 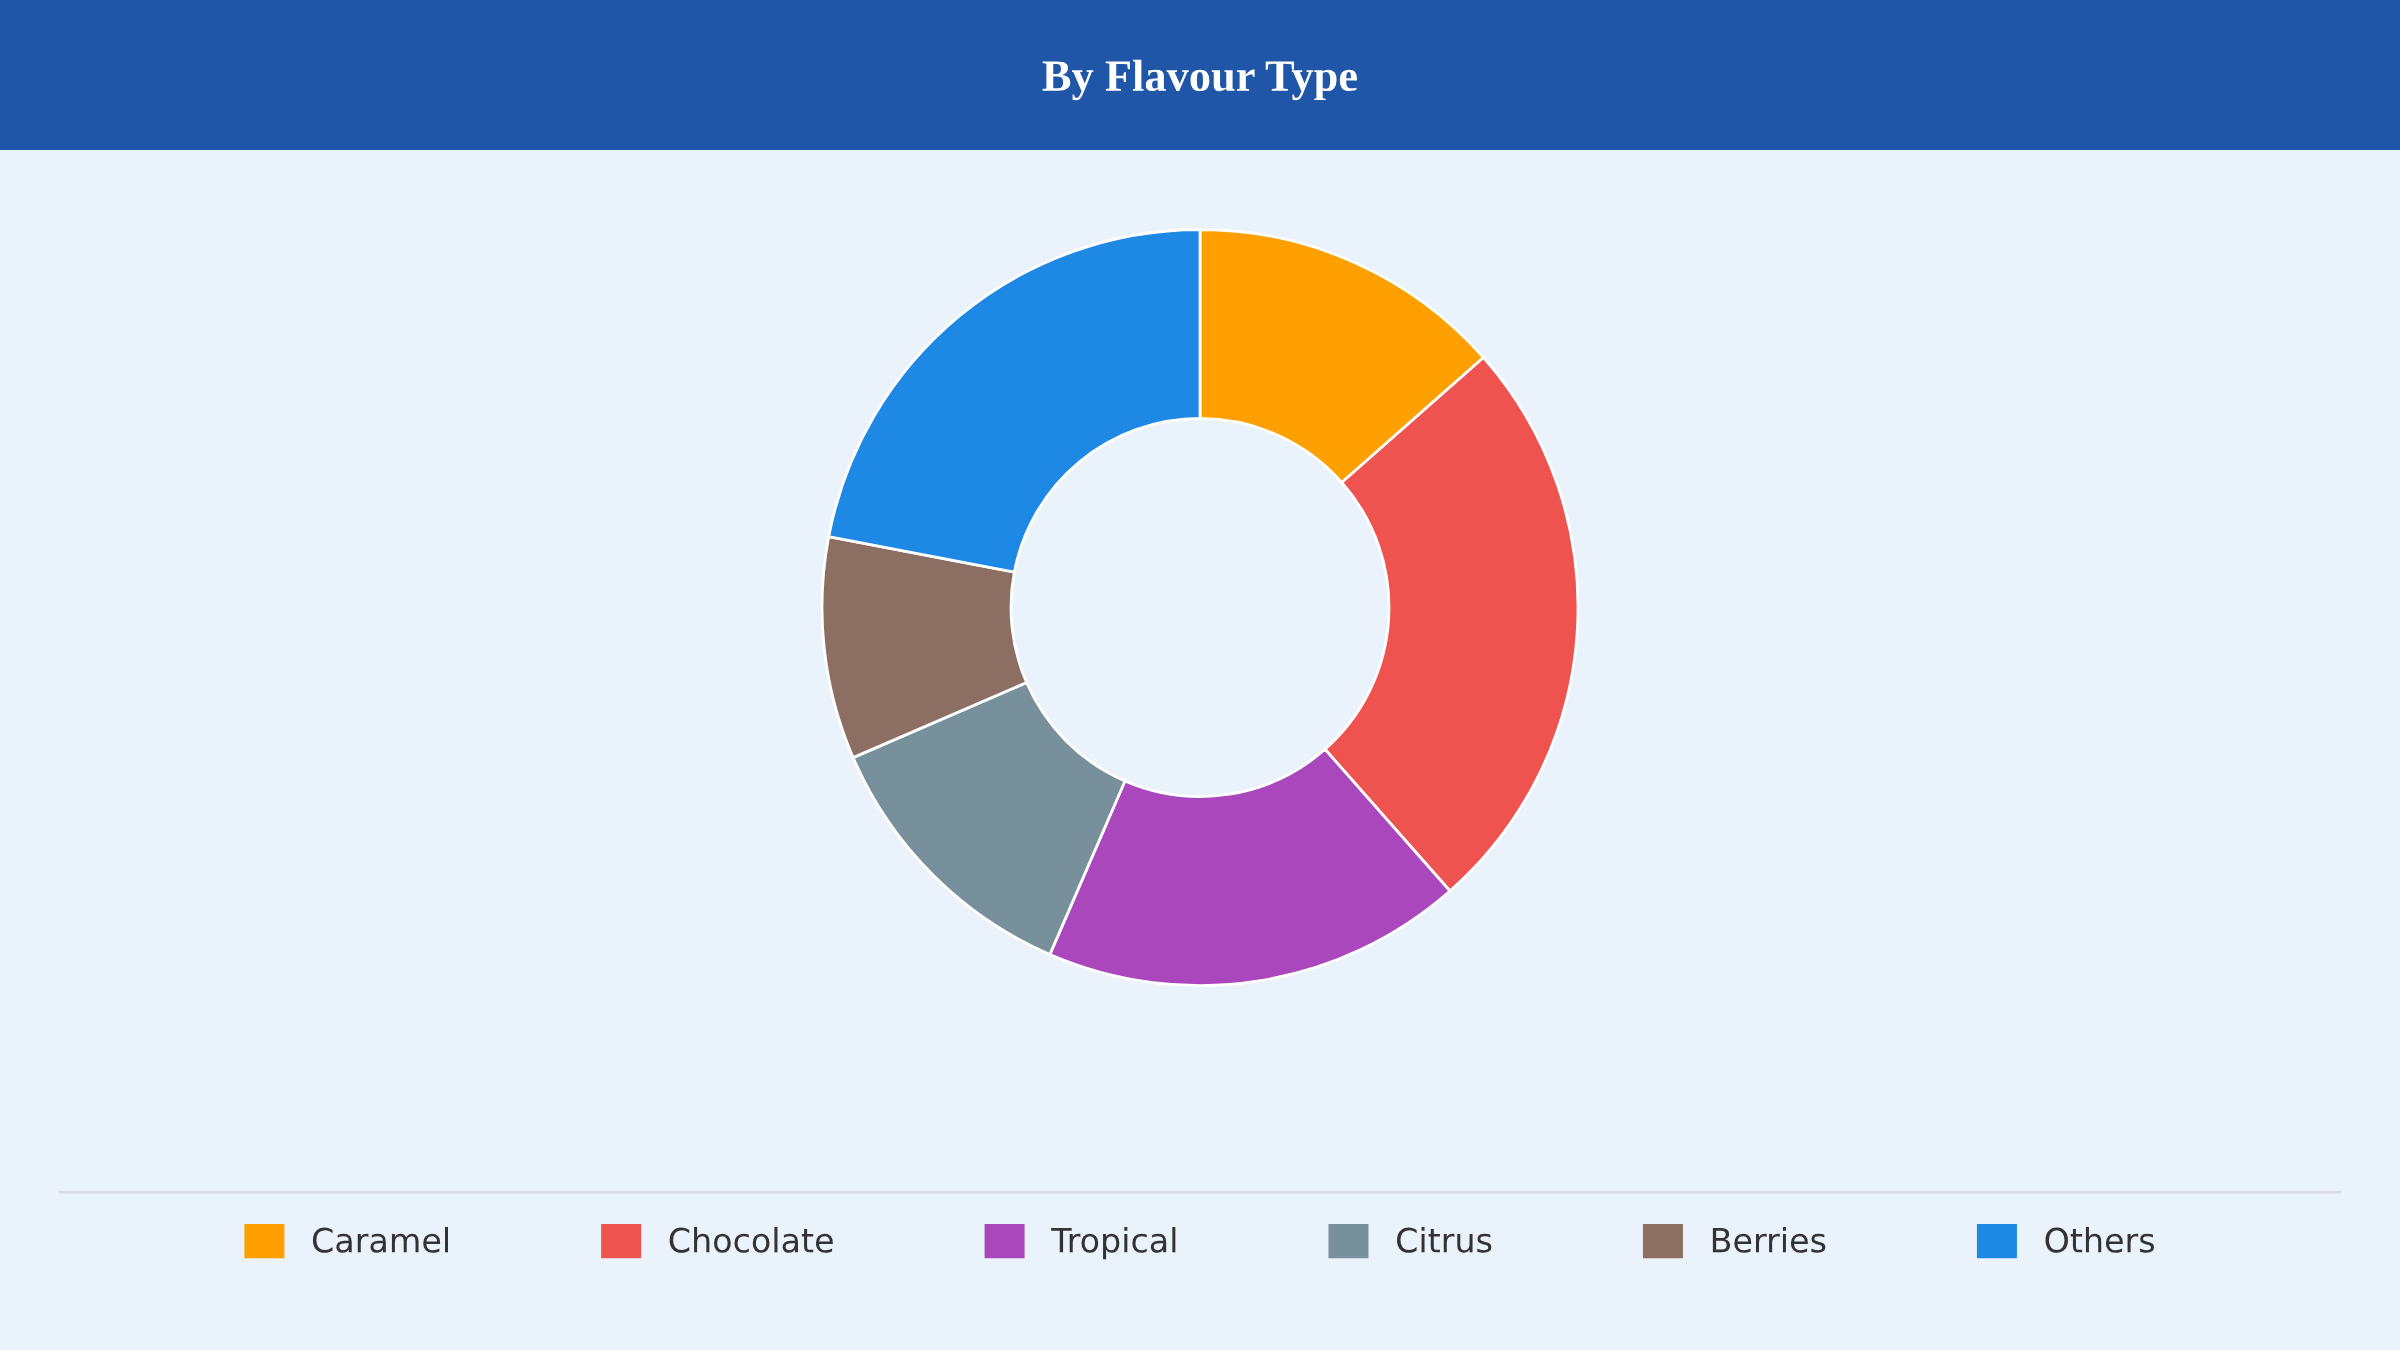 What do you see at coordinates (1199, 80) in the screenshot?
I see `chart-title: By Flavour Type` at bounding box center [1199, 80].